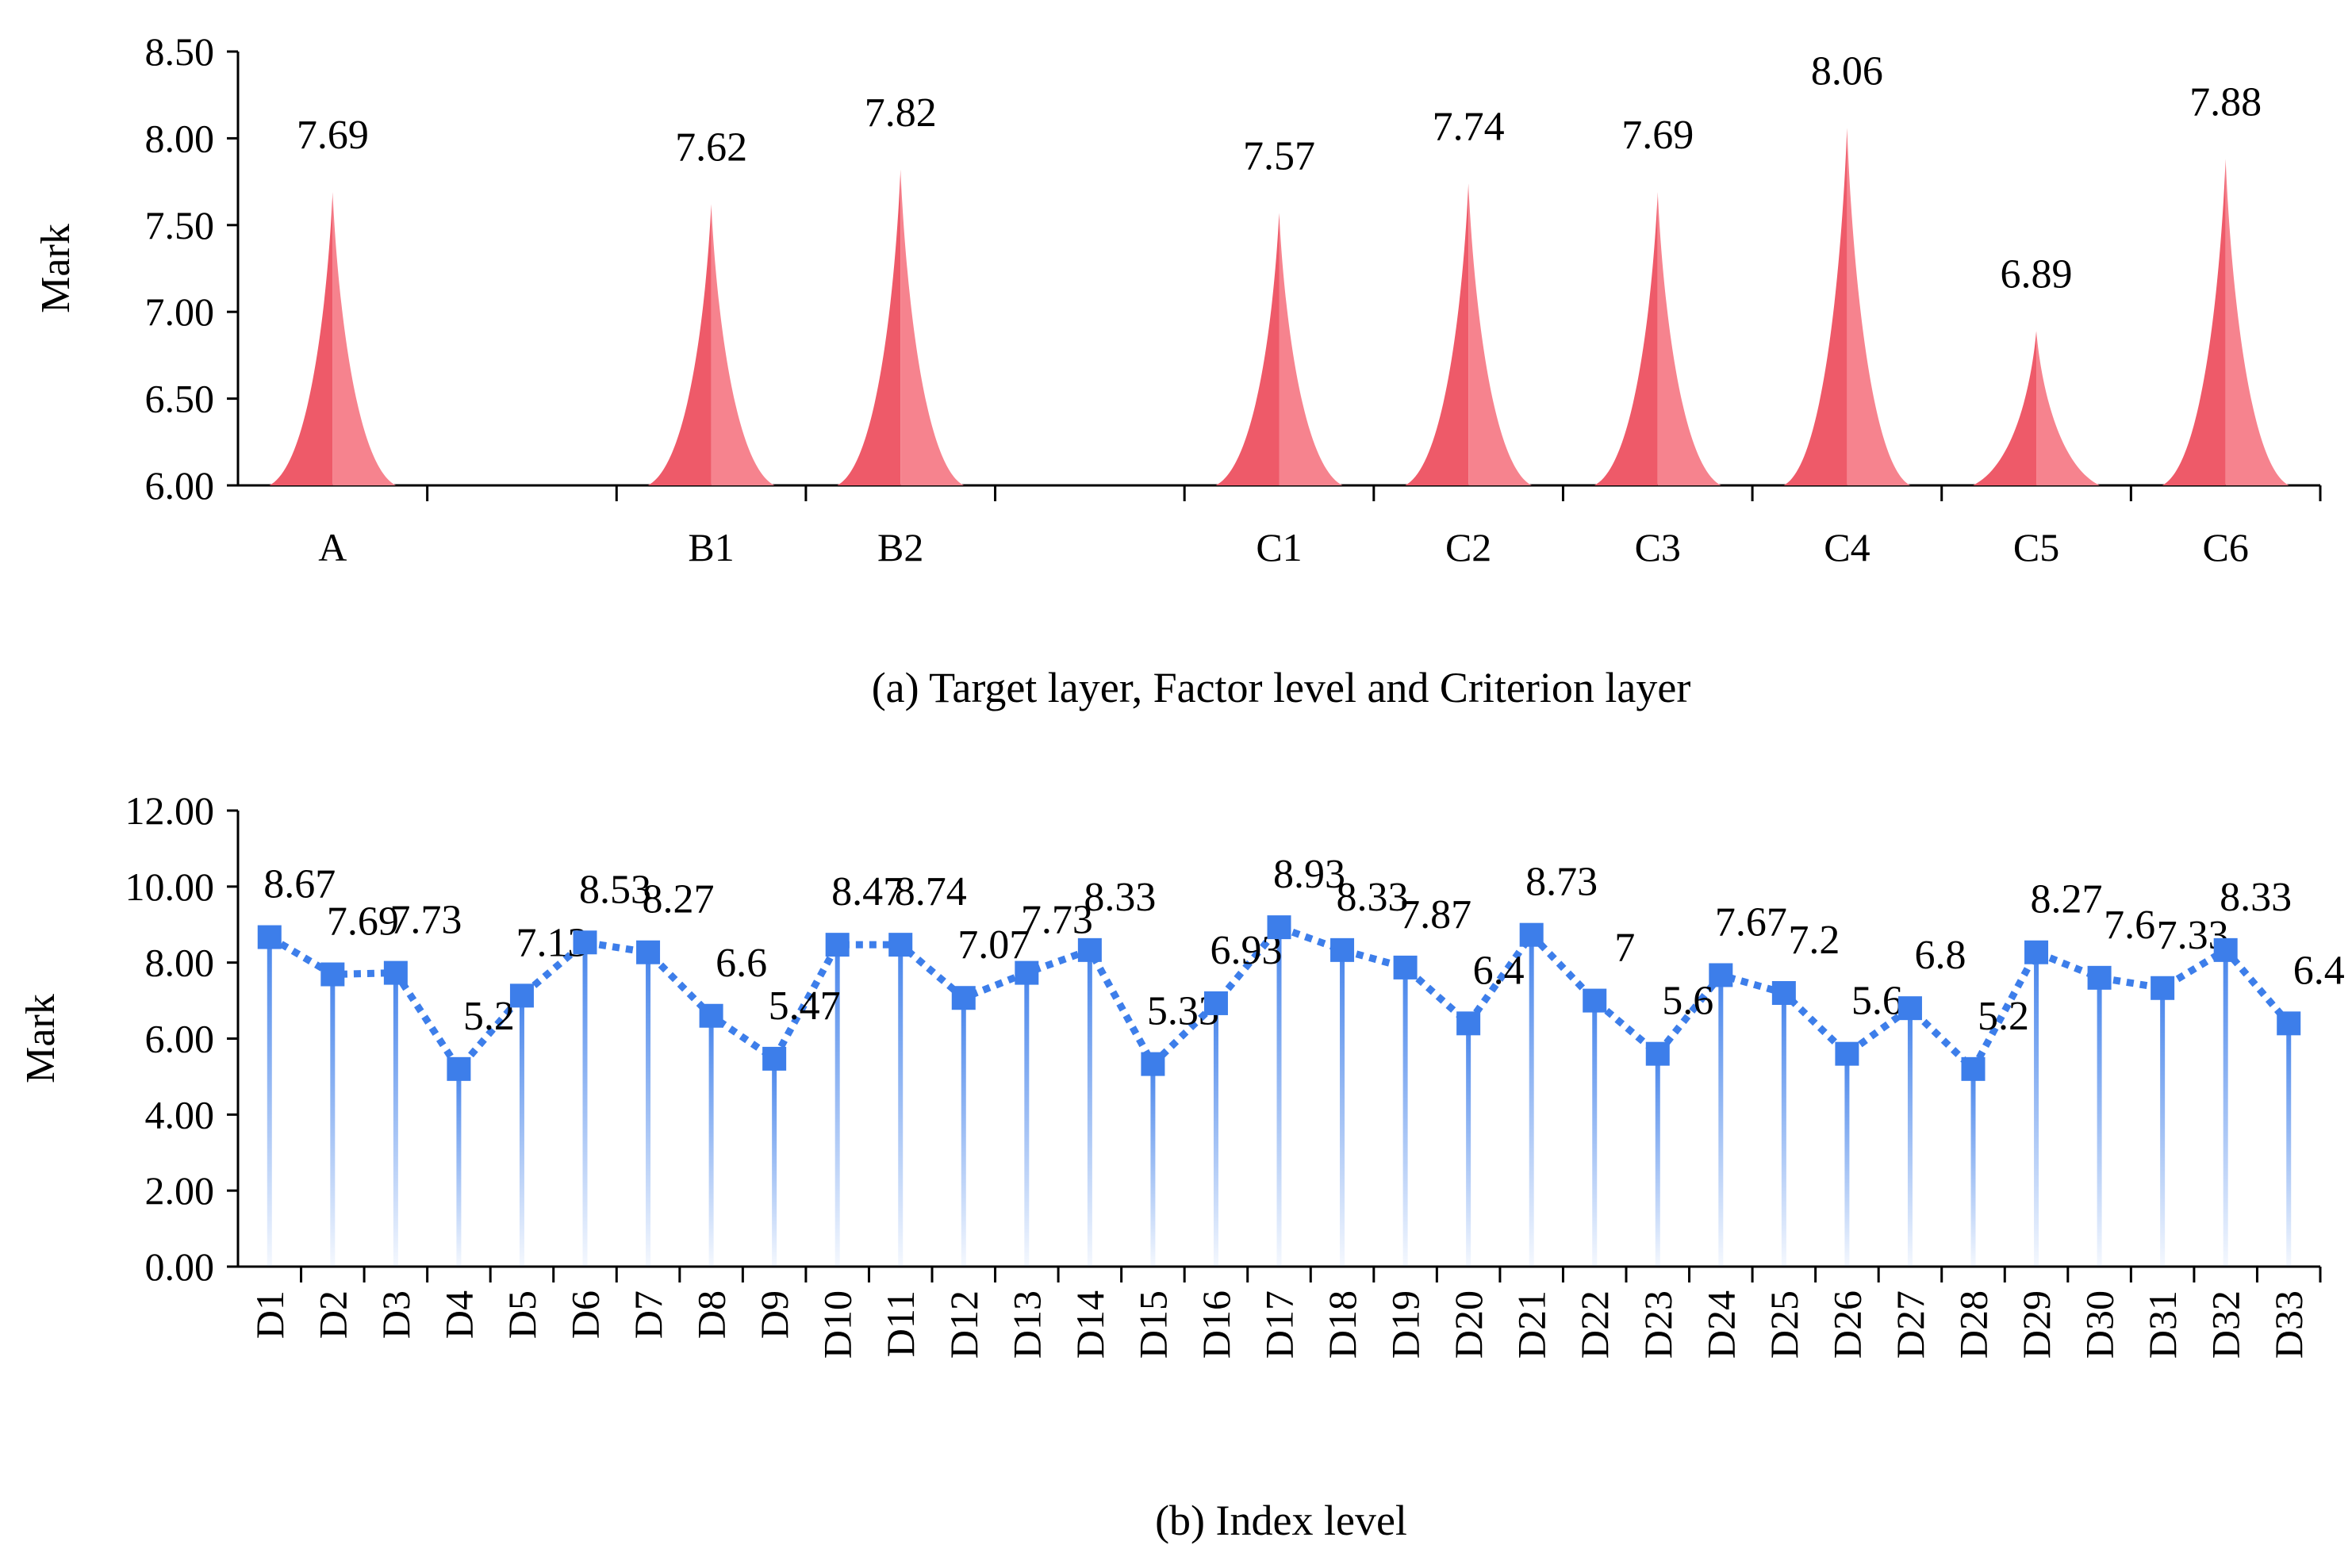 This screenshot has width=2352, height=1568. What do you see at coordinates (56, 268) in the screenshot?
I see `y-axis-label: Mark` at bounding box center [56, 268].